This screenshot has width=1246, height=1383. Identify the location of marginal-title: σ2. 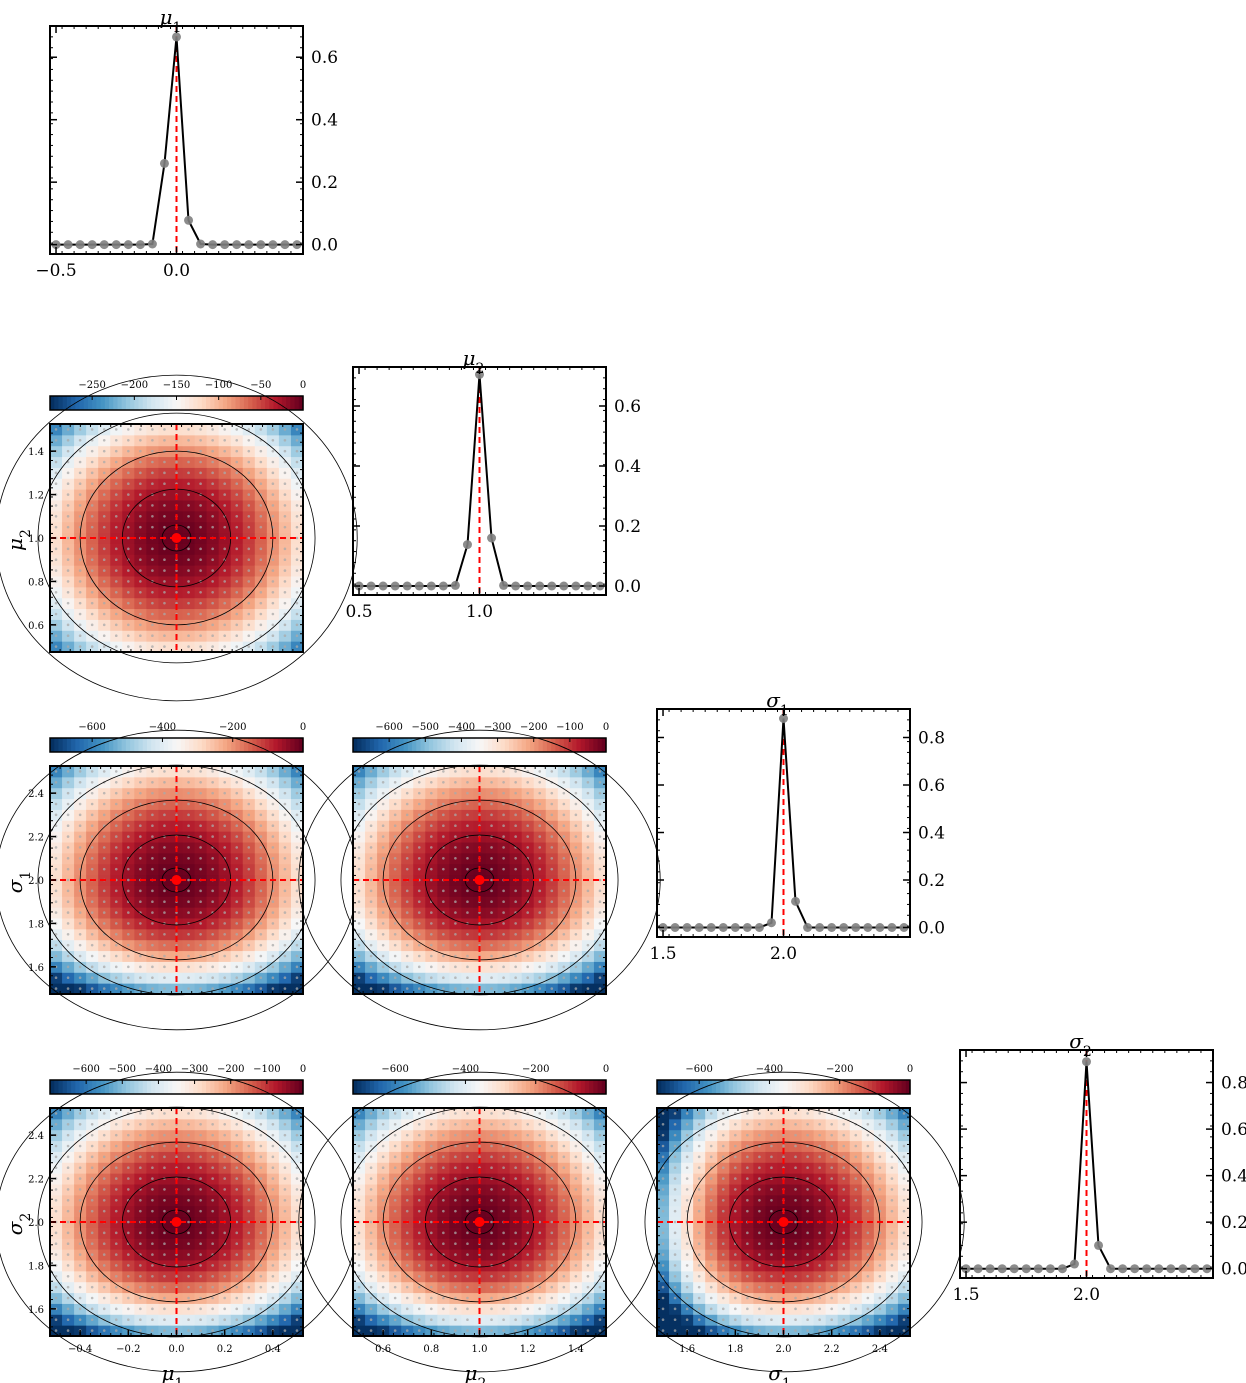
(1080, 1044).